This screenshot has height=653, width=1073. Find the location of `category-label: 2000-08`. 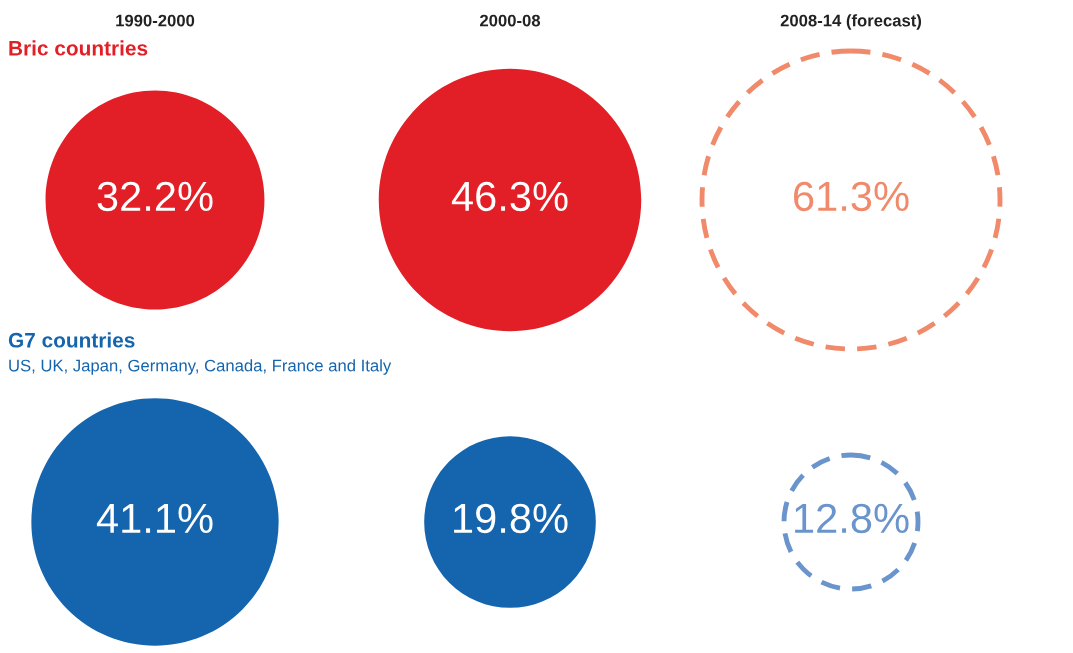

category-label: 2000-08 is located at coordinates (510, 20).